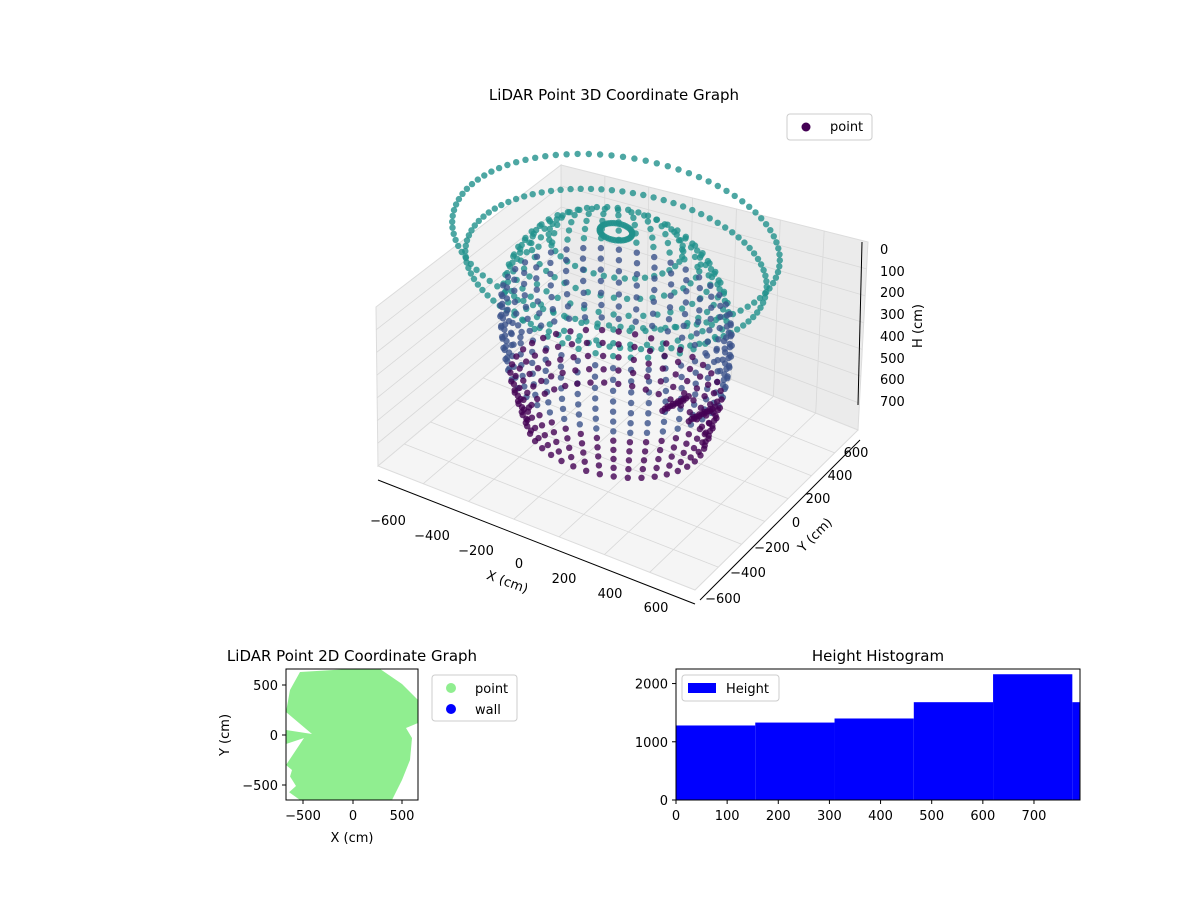 This screenshot has width=1200, height=900. I want to click on x-tick-hist: 200, so click(778, 816).